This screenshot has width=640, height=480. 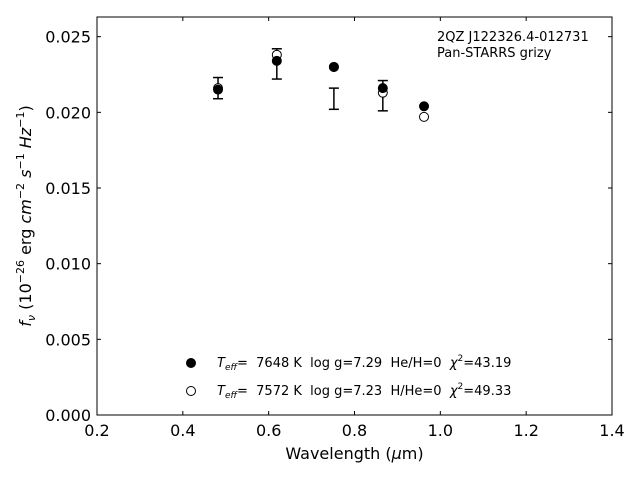 I want to click on legend-entry-1: Teff= 7648 K log g=7.29 He/H=0 χ2=43.19, so click(x=364, y=363).